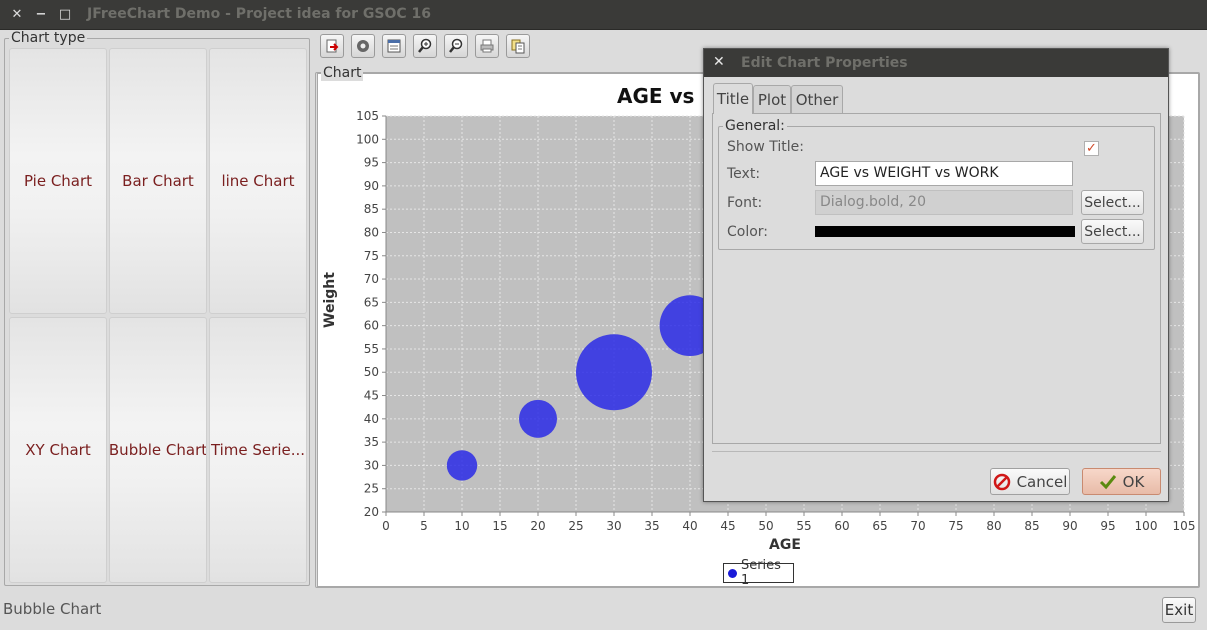  What do you see at coordinates (772, 99) in the screenshot?
I see `tab-plot: Plot` at bounding box center [772, 99].